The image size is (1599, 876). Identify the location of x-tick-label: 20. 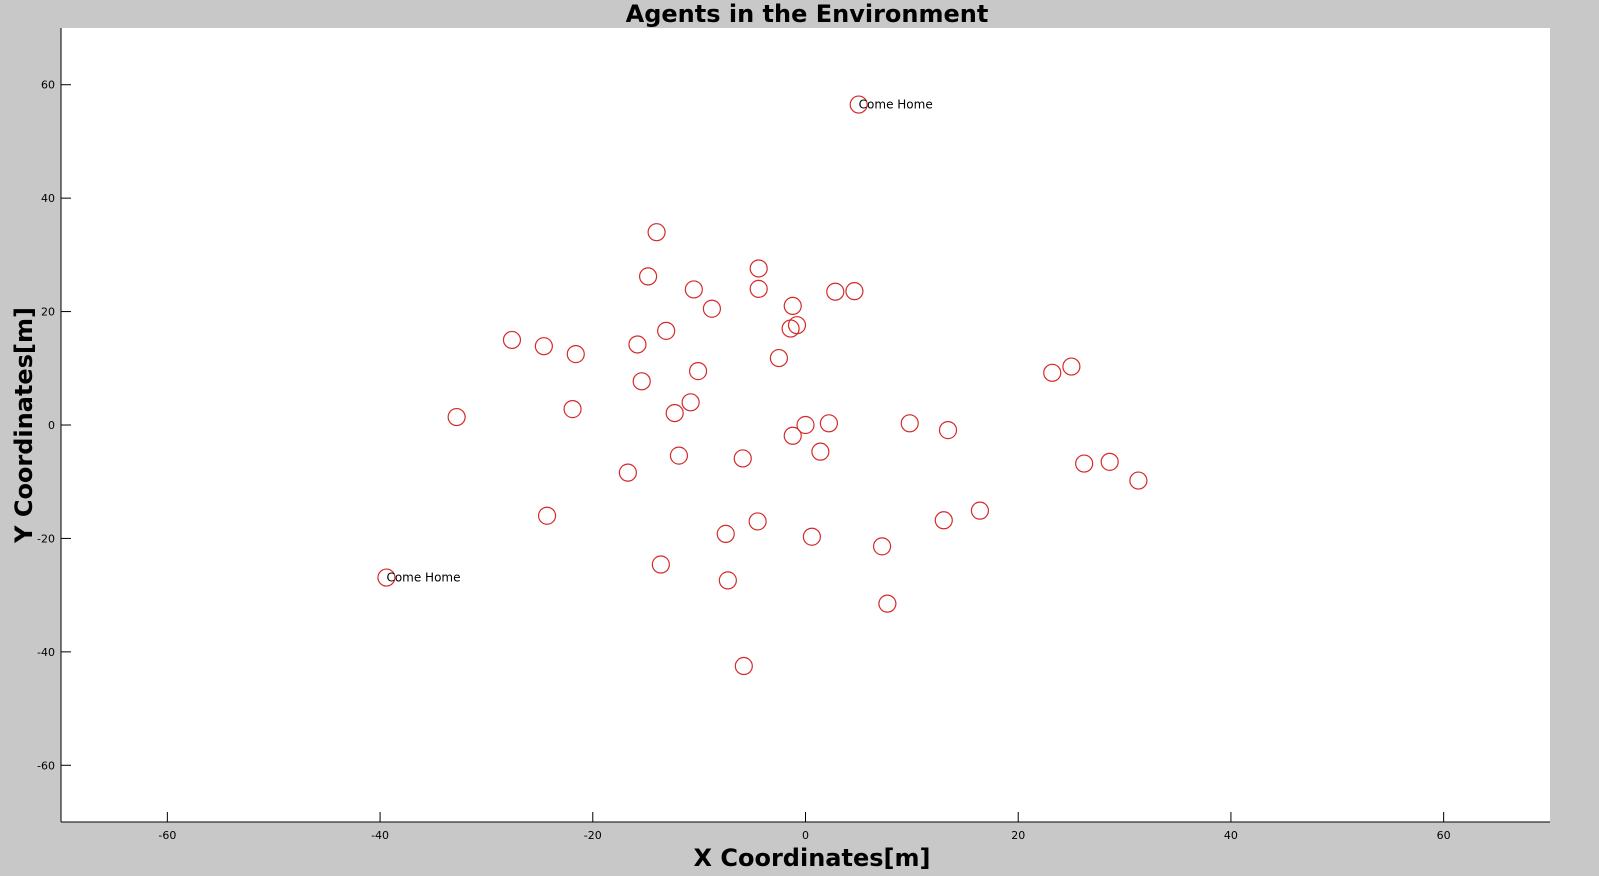
(1018, 835).